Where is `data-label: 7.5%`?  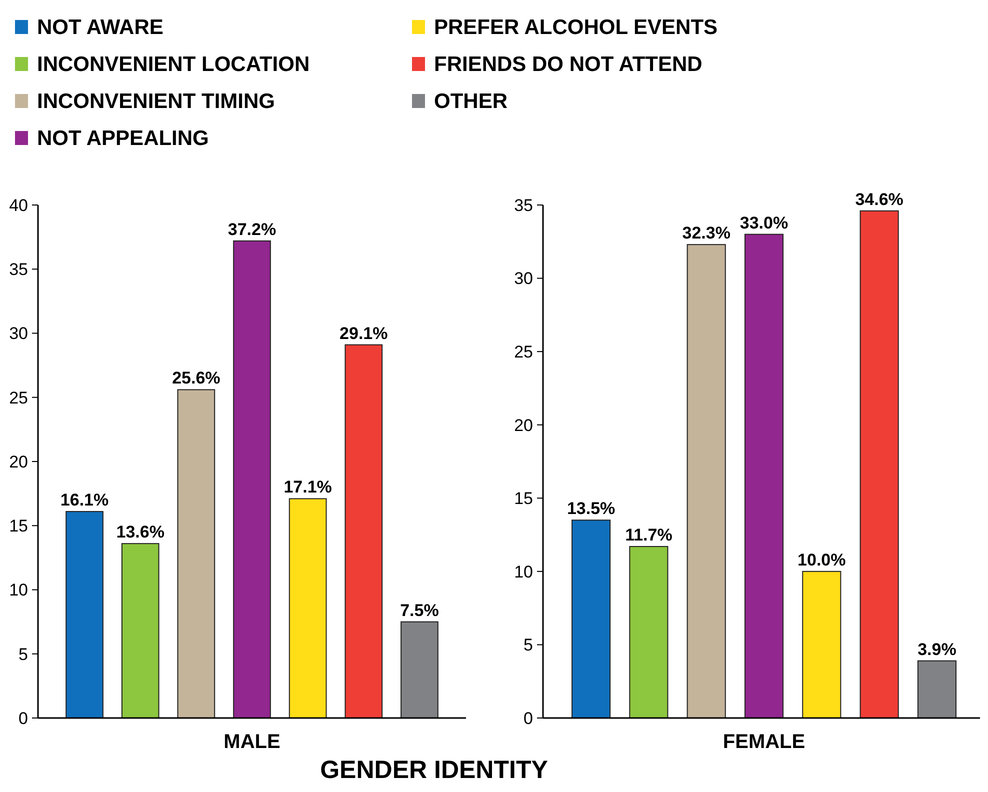 data-label: 7.5% is located at coordinates (419, 610).